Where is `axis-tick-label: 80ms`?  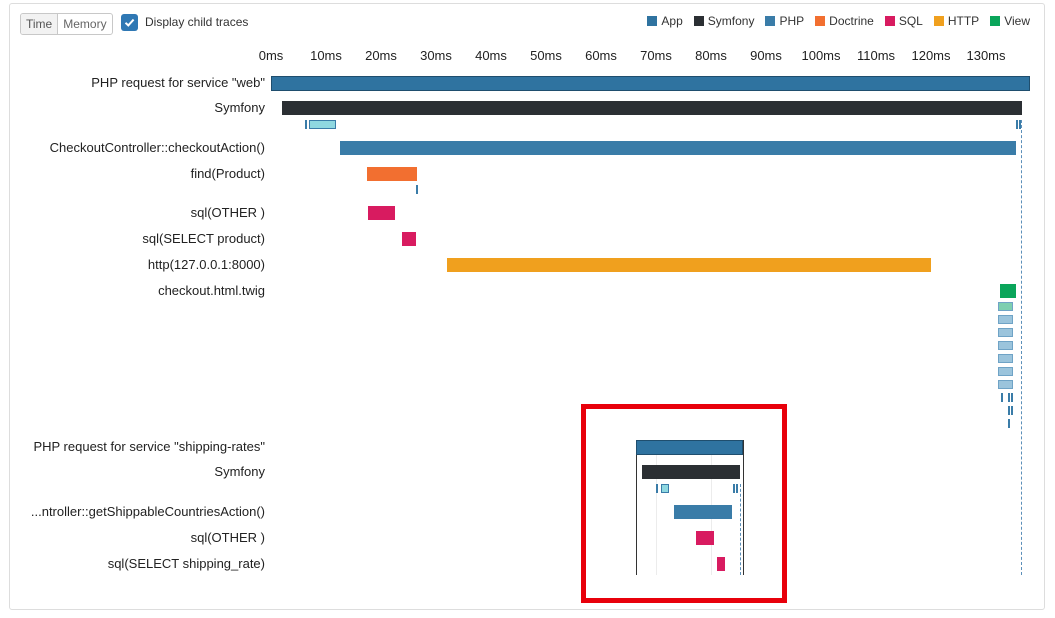 axis-tick-label: 80ms is located at coordinates (711, 55).